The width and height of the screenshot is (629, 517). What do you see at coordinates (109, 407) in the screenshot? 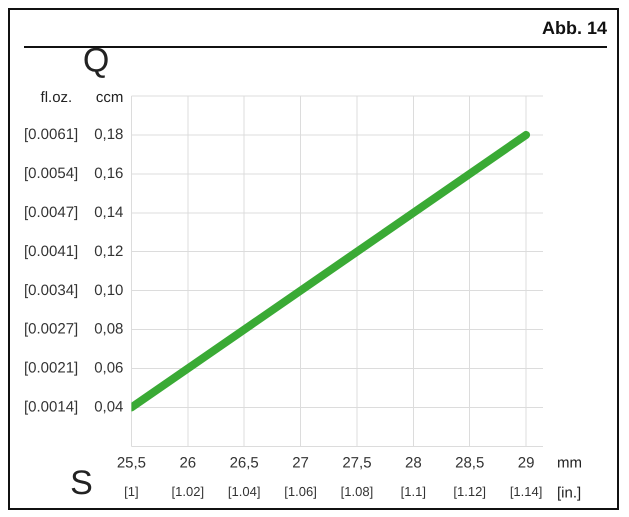
I see `y-tick-label: 0,04` at bounding box center [109, 407].